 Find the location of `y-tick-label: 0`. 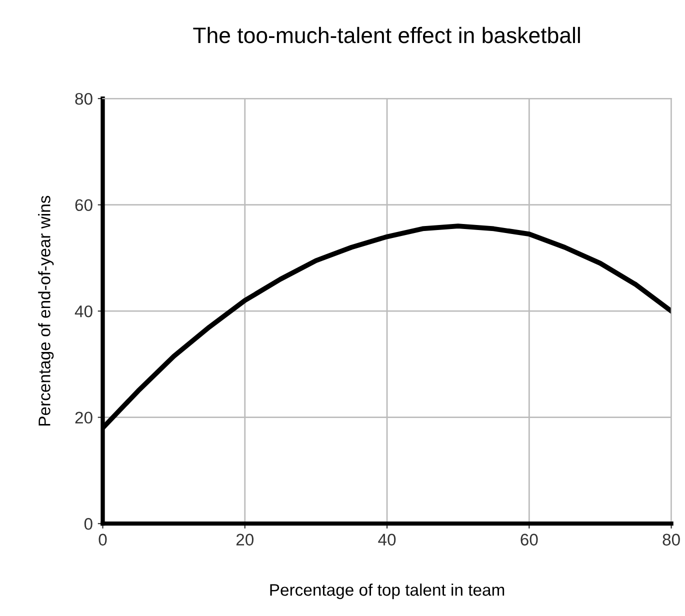

y-tick-label: 0 is located at coordinates (88, 524).